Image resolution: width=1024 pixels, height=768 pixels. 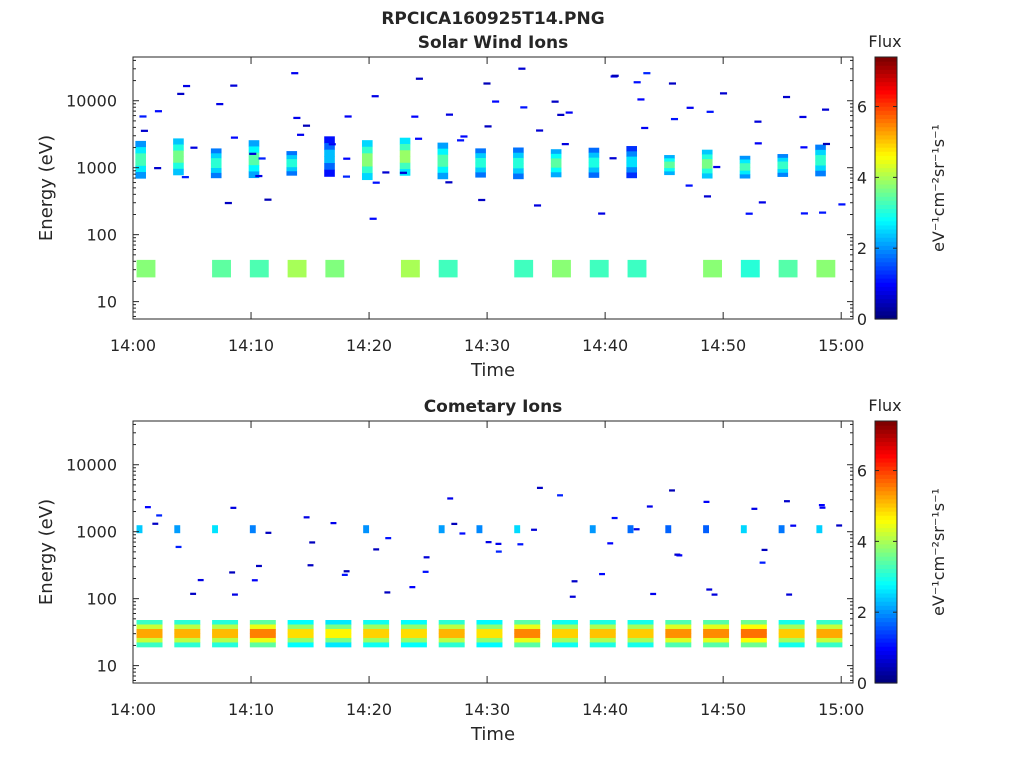 I want to click on y-axis-label: Energy (eV), so click(x=46, y=188).